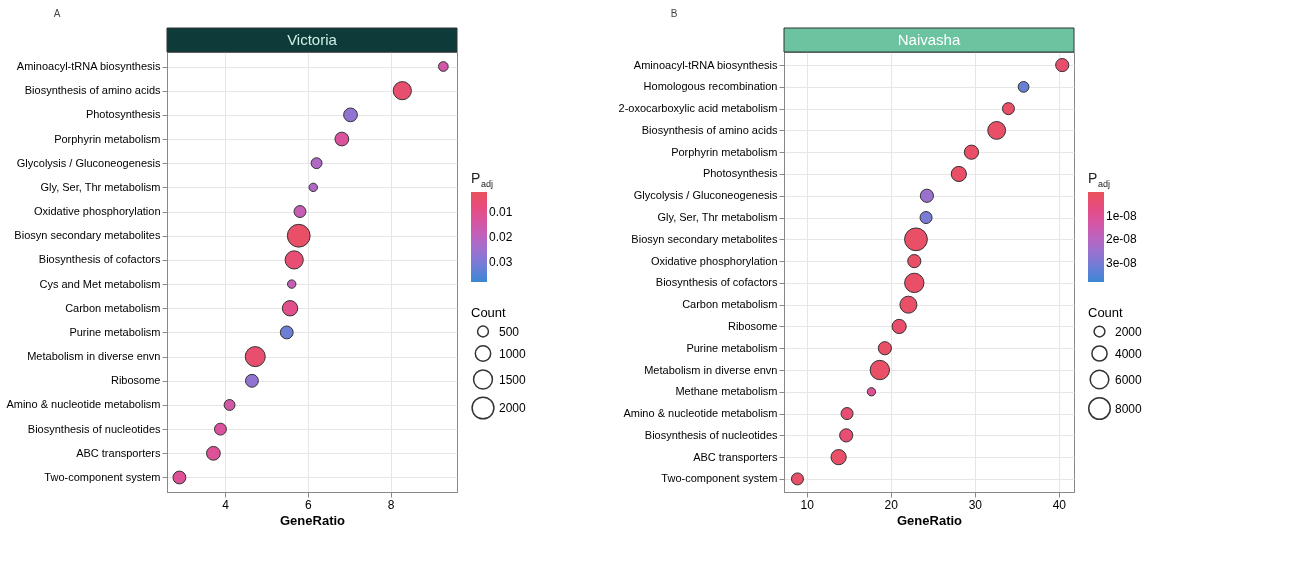 The height and width of the screenshot is (568, 1297). I want to click on y-tick-label: Methane metabolism, so click(726, 391).